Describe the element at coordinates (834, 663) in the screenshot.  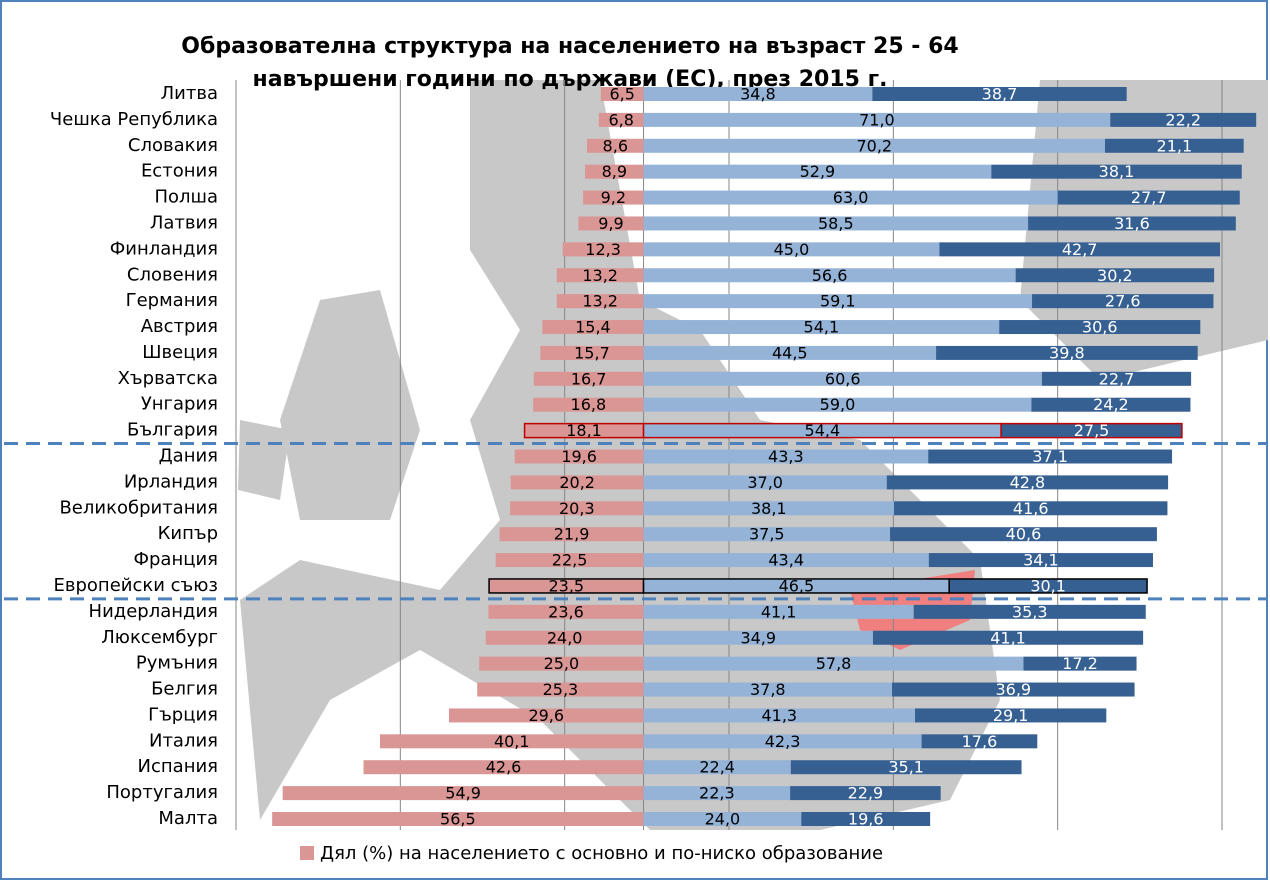
I see `data-label: 57,8` at that location.